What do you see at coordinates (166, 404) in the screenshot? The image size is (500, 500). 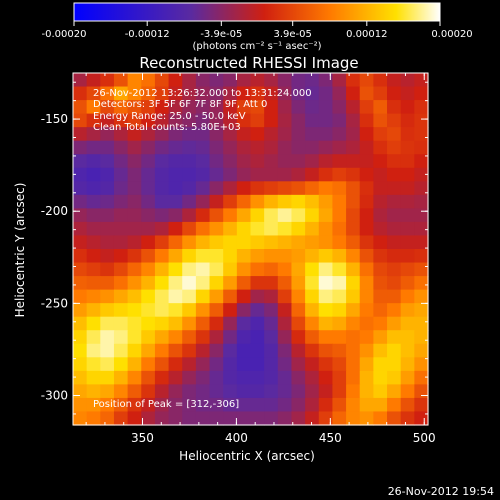 I see `annotation-peak-position: Position of Peak = [312,-306]` at bounding box center [166, 404].